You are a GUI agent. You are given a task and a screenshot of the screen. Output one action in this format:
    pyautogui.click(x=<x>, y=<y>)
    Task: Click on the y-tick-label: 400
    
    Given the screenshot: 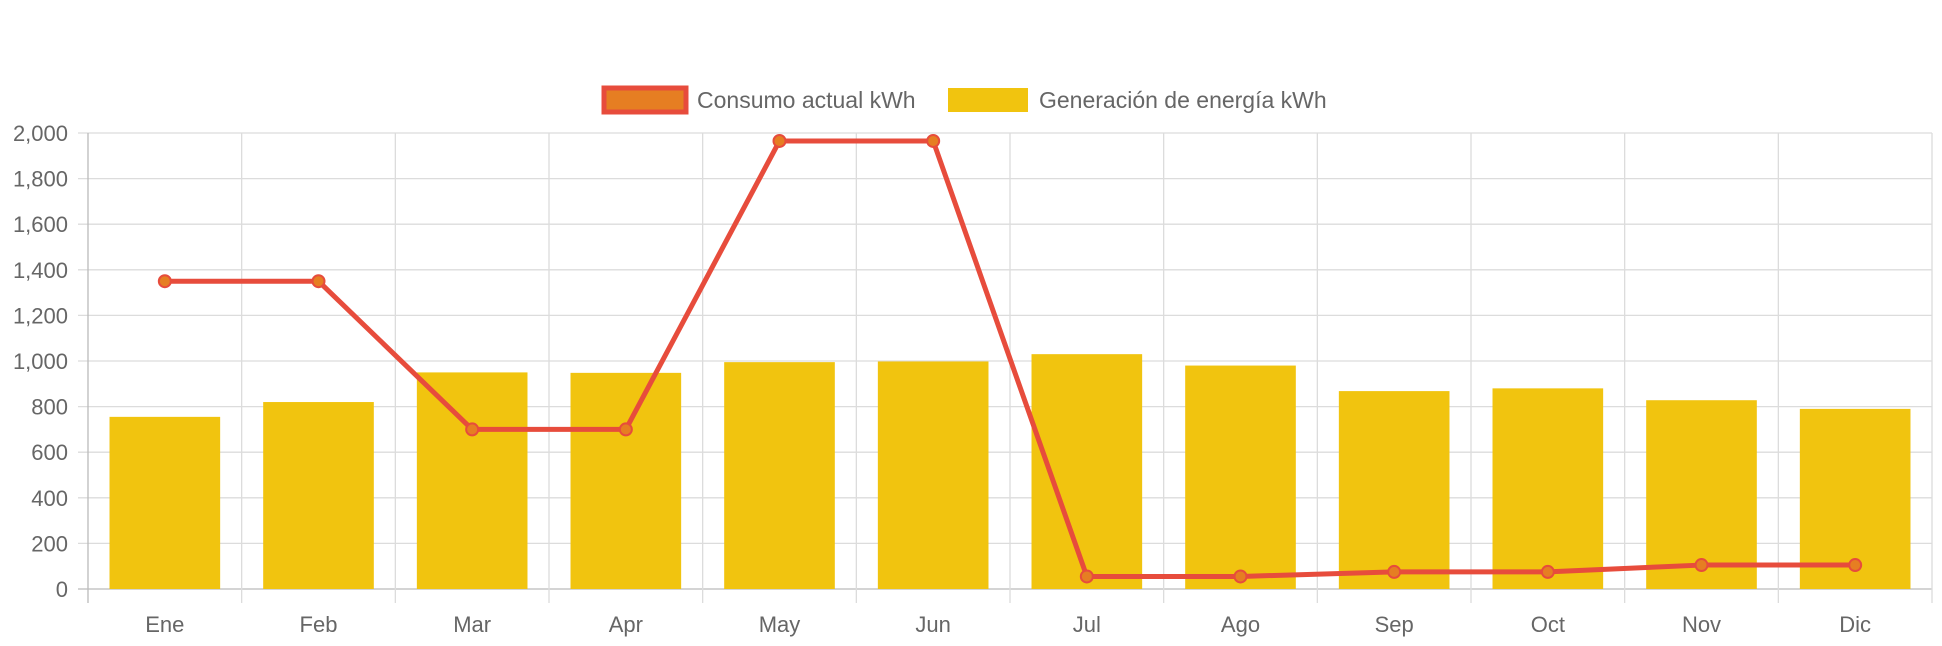 What is the action you would take?
    pyautogui.click(x=49, y=498)
    